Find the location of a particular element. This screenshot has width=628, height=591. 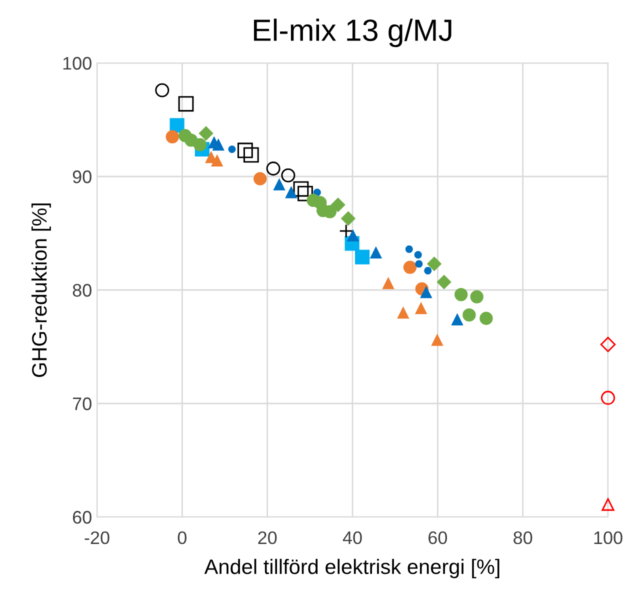

x-tick-label: 20 is located at coordinates (267, 537).